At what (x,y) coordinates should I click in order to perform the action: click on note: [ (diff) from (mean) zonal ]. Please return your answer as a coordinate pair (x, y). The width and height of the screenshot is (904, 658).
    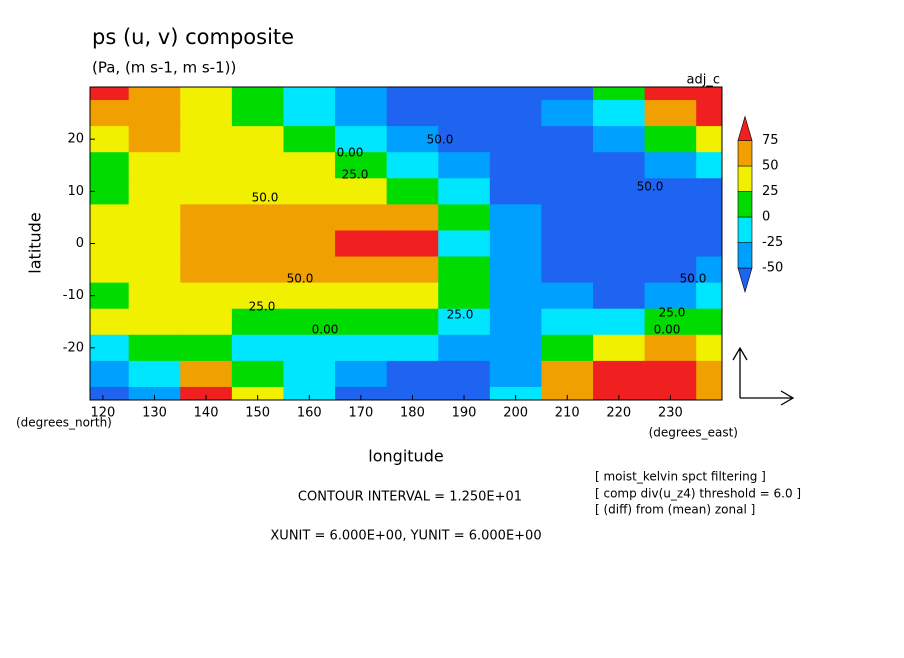
    Looking at the image, I should click on (675, 510).